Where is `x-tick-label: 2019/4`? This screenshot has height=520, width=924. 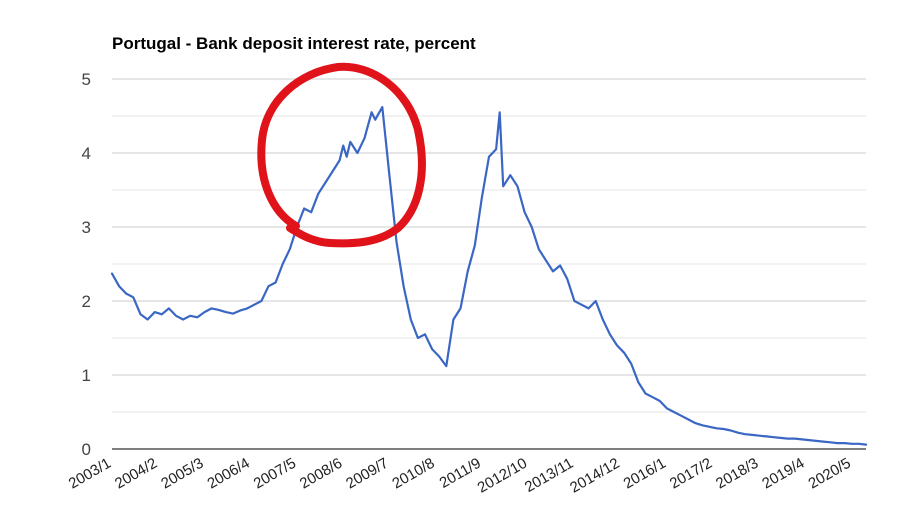 x-tick-label: 2019/4 is located at coordinates (783, 474).